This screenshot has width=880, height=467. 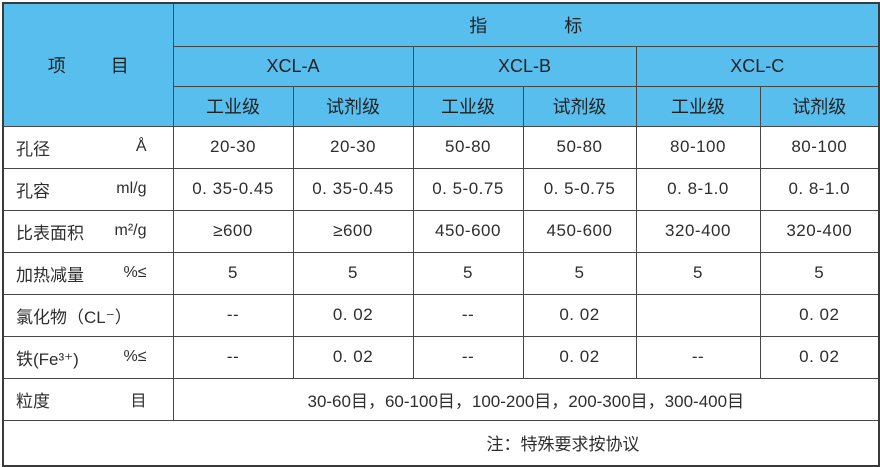 What do you see at coordinates (579, 106) in the screenshot?
I see `column-header-grade-reagent-b: 试剂级` at bounding box center [579, 106].